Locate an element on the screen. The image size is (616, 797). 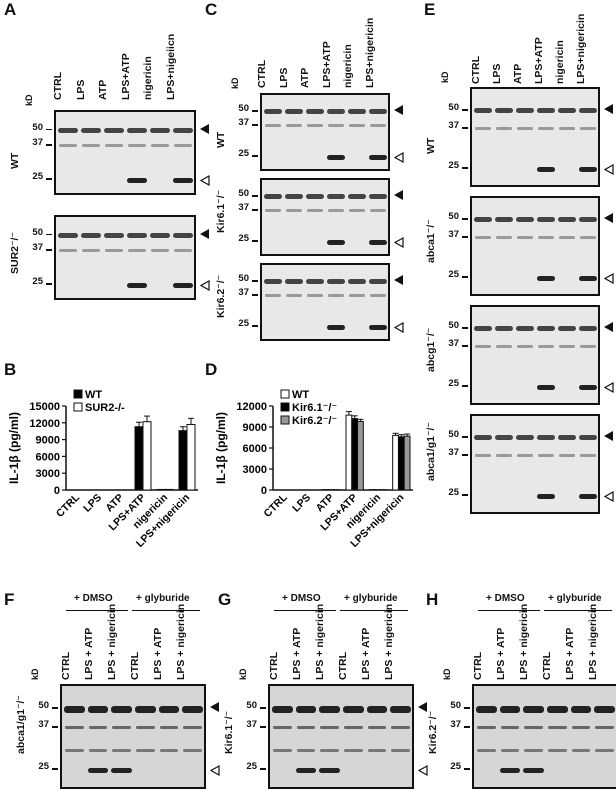
kd-label: kD is located at coordinates (445, 77).